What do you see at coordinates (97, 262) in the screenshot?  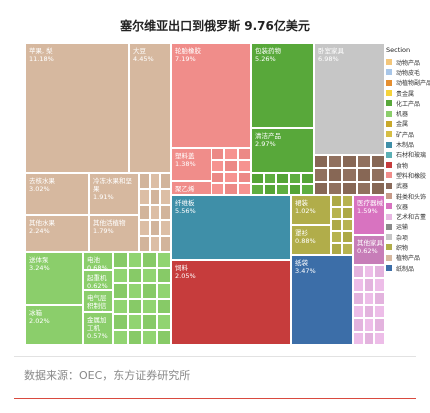 I see `tile-label: 电池 0.68%` at bounding box center [97, 262].